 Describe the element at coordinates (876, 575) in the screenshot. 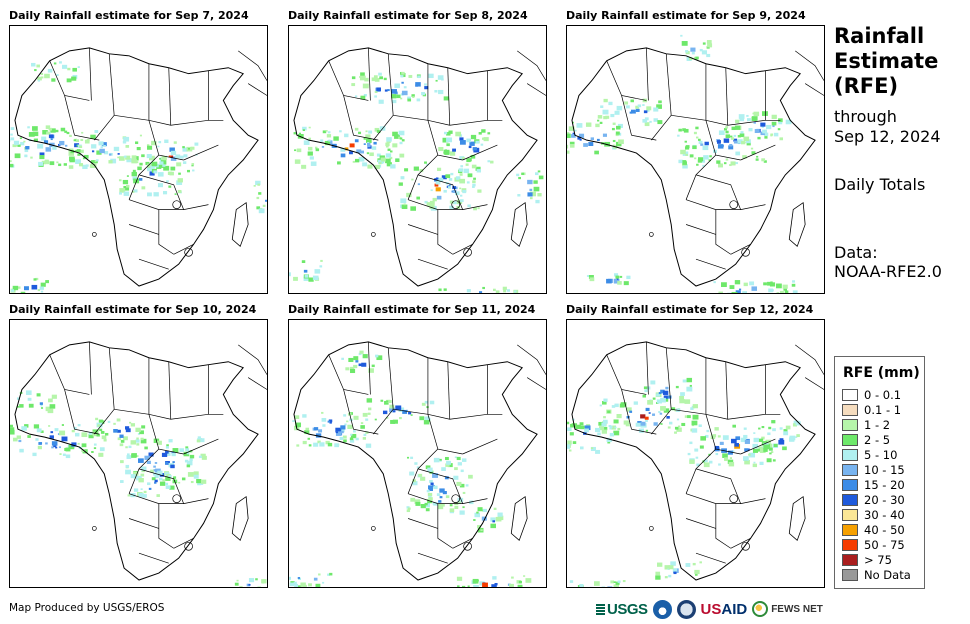

I see `legend-item: No Data` at that location.